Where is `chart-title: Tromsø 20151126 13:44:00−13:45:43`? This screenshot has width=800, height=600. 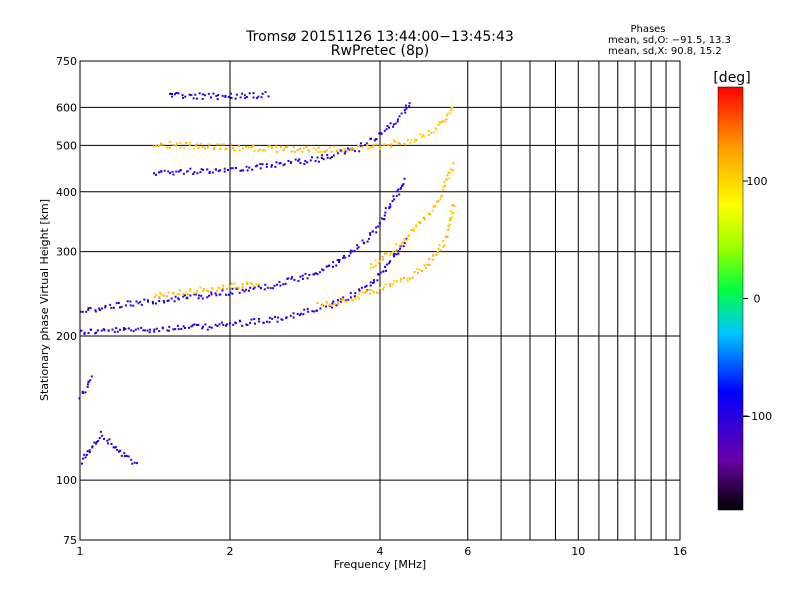 chart-title: Tromsø 20151126 13:44:00−13:45:43 is located at coordinates (379, 37).